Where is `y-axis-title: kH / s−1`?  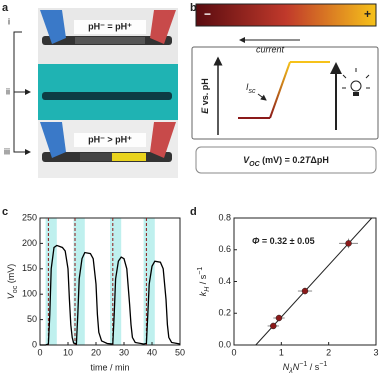
y-axis-title: kH / s−1 is located at coordinates (204, 282).